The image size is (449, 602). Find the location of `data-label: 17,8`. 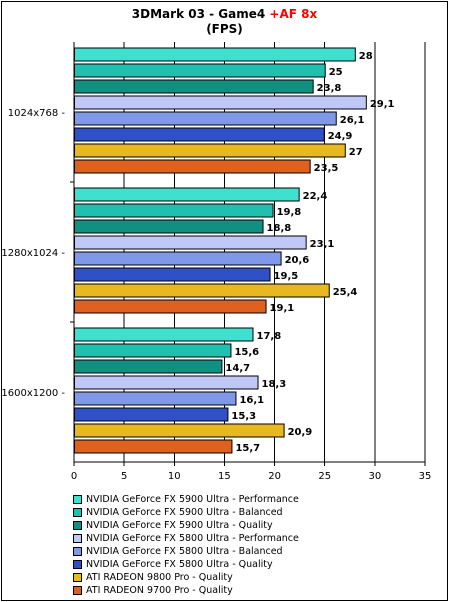

data-label: 17,8 is located at coordinates (269, 336).